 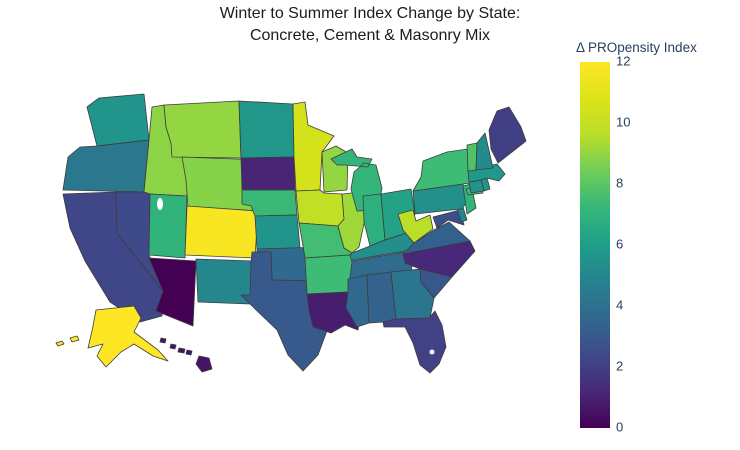 I want to click on state-HI, so click(x=186, y=355).